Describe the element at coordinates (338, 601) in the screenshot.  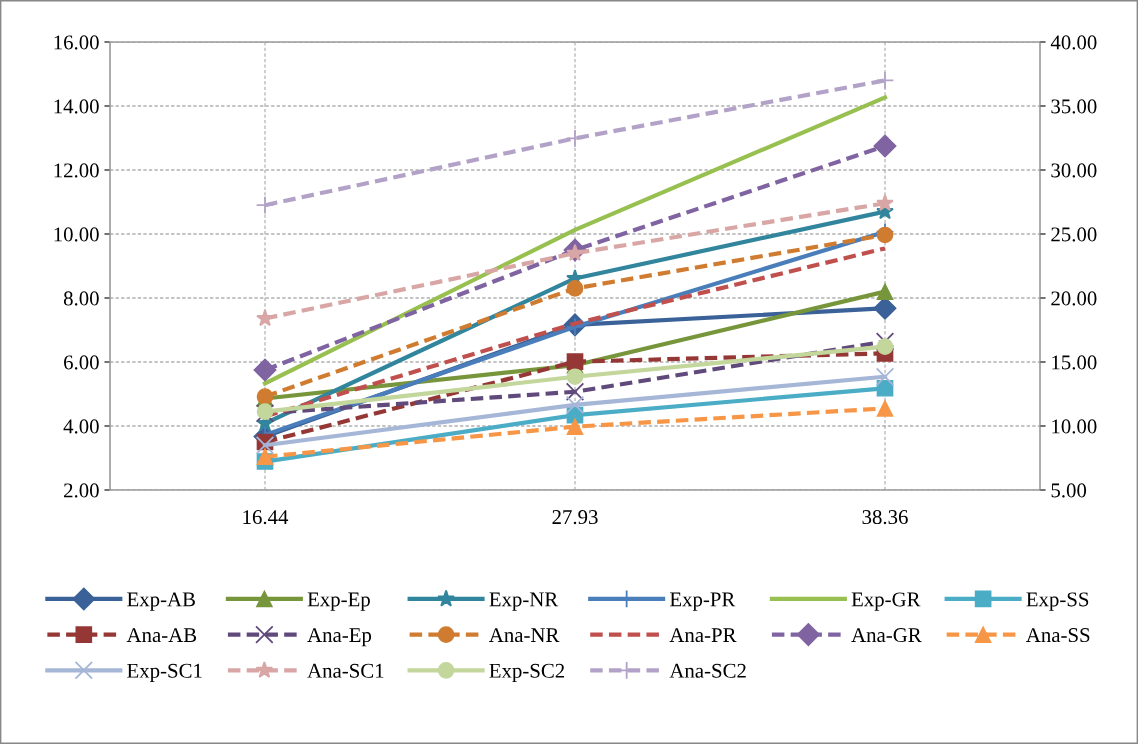
I see `legend-label: Exp-Ep` at that location.